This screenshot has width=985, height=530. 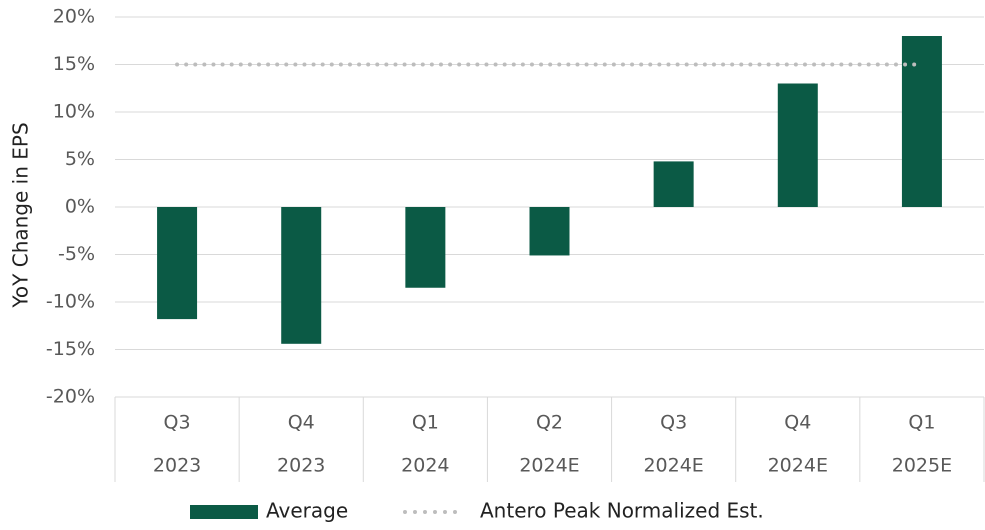 What do you see at coordinates (70, 397) in the screenshot?
I see `y-tick-label: -20%` at bounding box center [70, 397].